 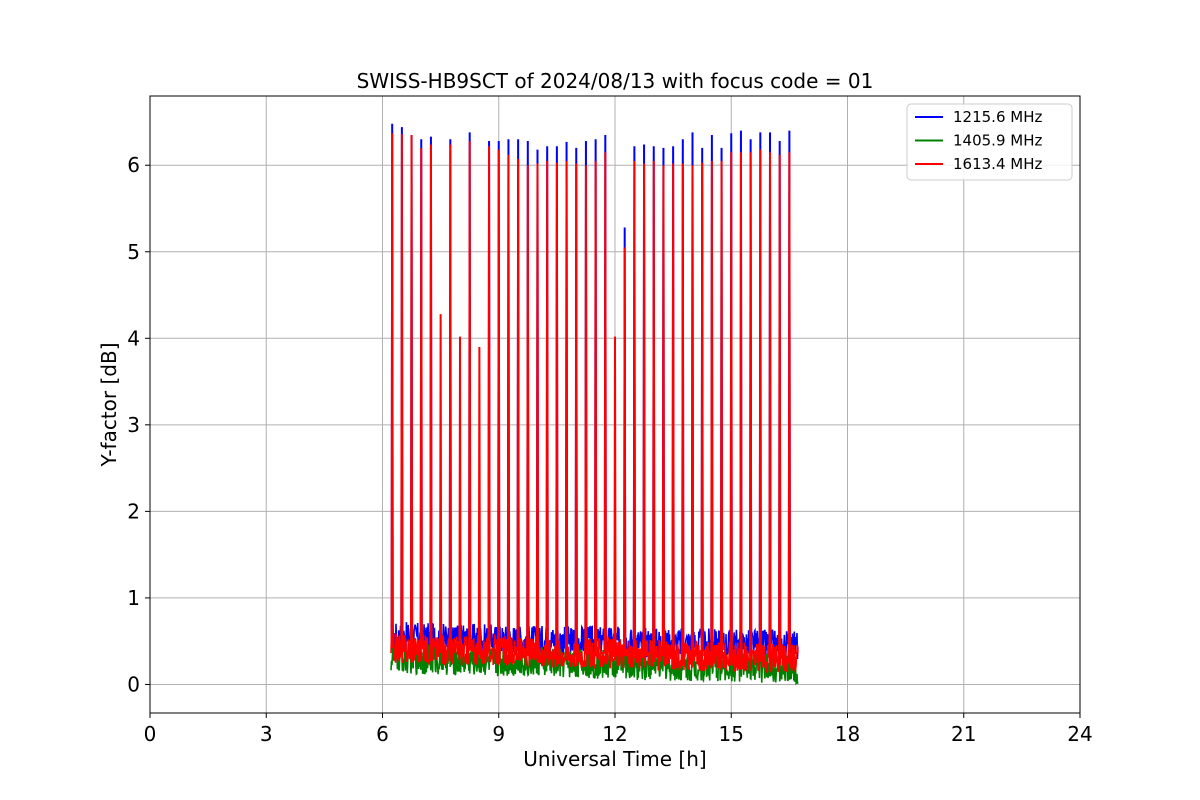 I want to click on x-tick-label: 3, so click(x=266, y=734).